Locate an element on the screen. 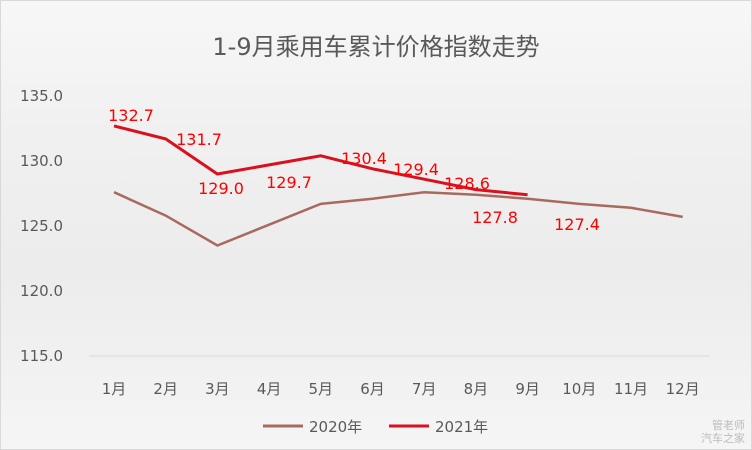 Image resolution: width=752 pixels, height=450 pixels. x-tick-label: 3月 is located at coordinates (217, 389).